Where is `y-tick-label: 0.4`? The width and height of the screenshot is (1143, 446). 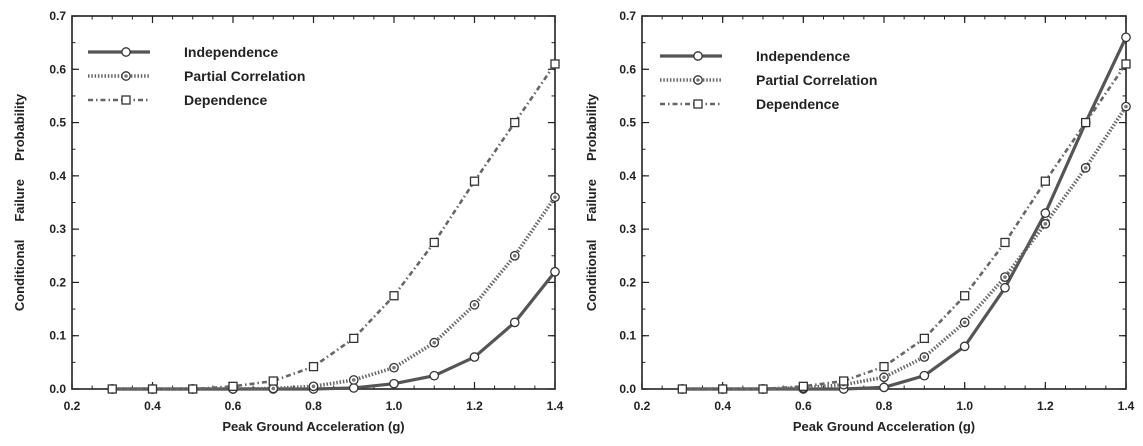
y-tick-label: 0.4 is located at coordinates (627, 176).